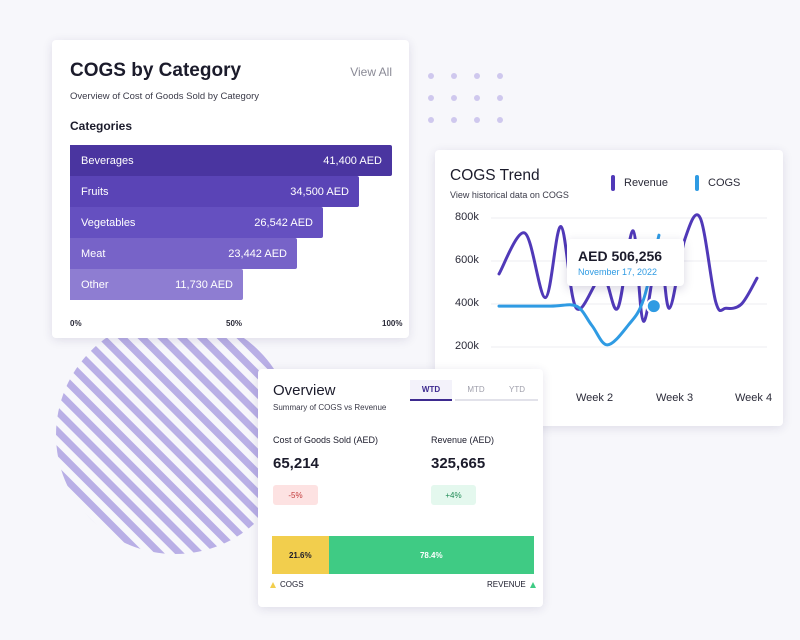  What do you see at coordinates (495, 175) in the screenshot?
I see `card-title: COGS Trend` at bounding box center [495, 175].